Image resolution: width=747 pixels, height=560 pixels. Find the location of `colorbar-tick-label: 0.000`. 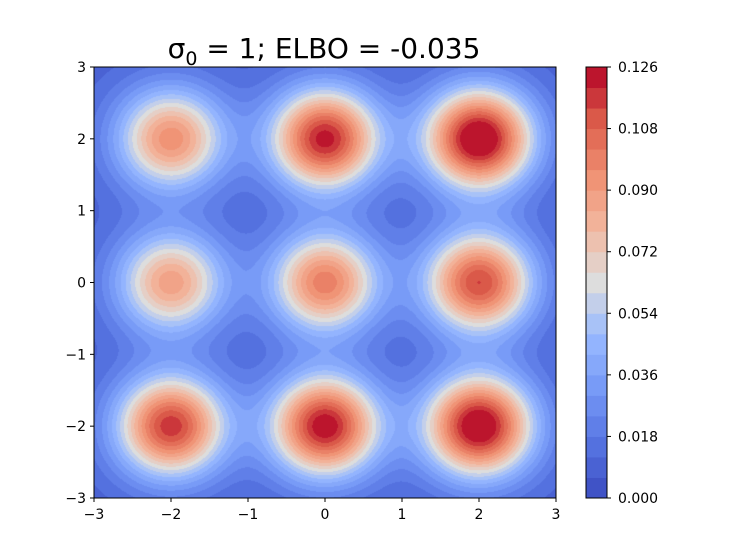

colorbar-tick-label: 0.000 is located at coordinates (638, 499).